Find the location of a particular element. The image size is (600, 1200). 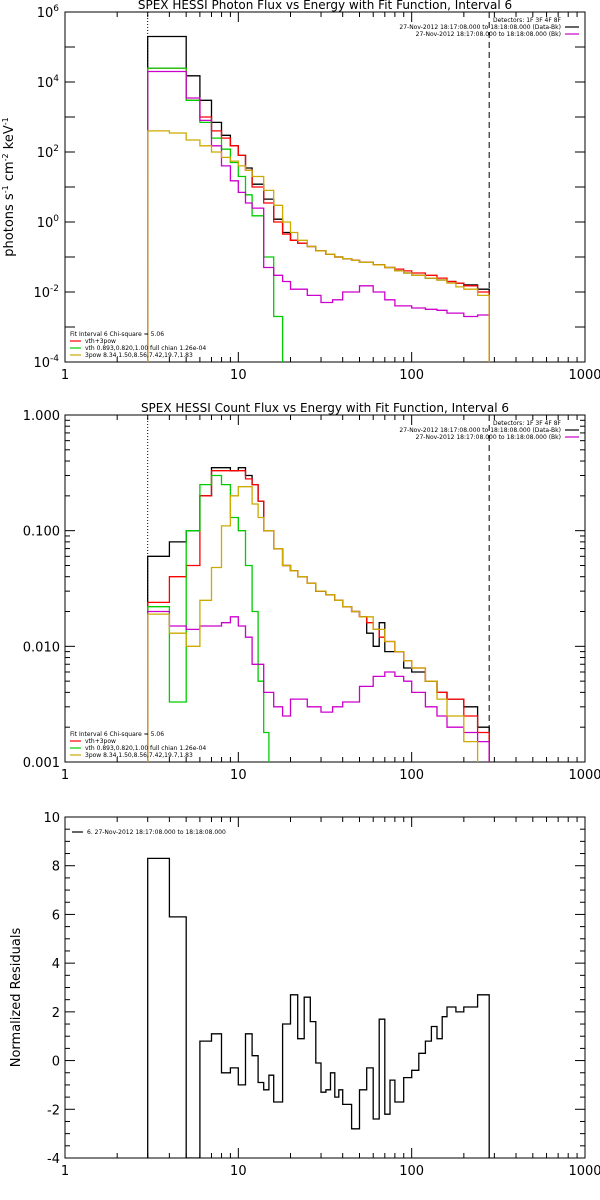

y-tick-label: 10⁰ is located at coordinates (48, 222).